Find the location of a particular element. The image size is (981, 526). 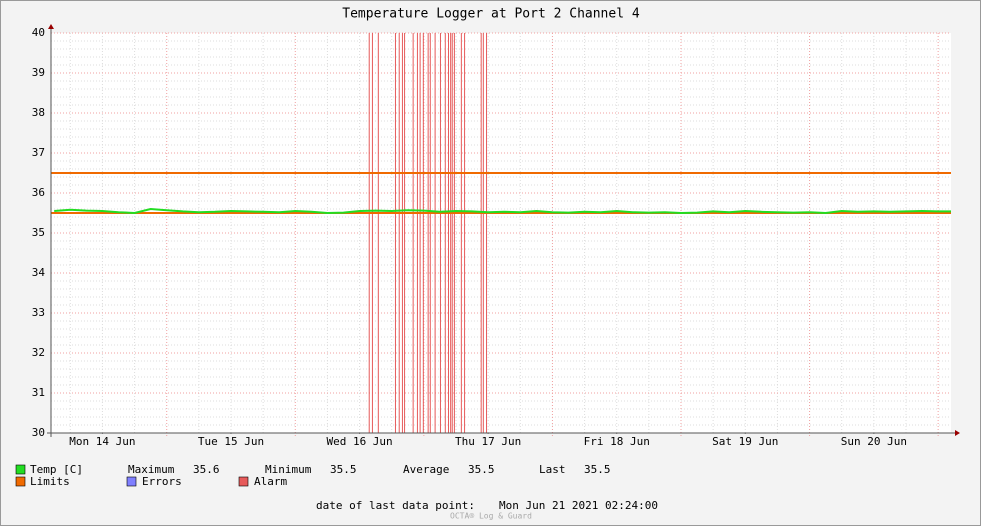

stat-label: Average is located at coordinates (426, 469).